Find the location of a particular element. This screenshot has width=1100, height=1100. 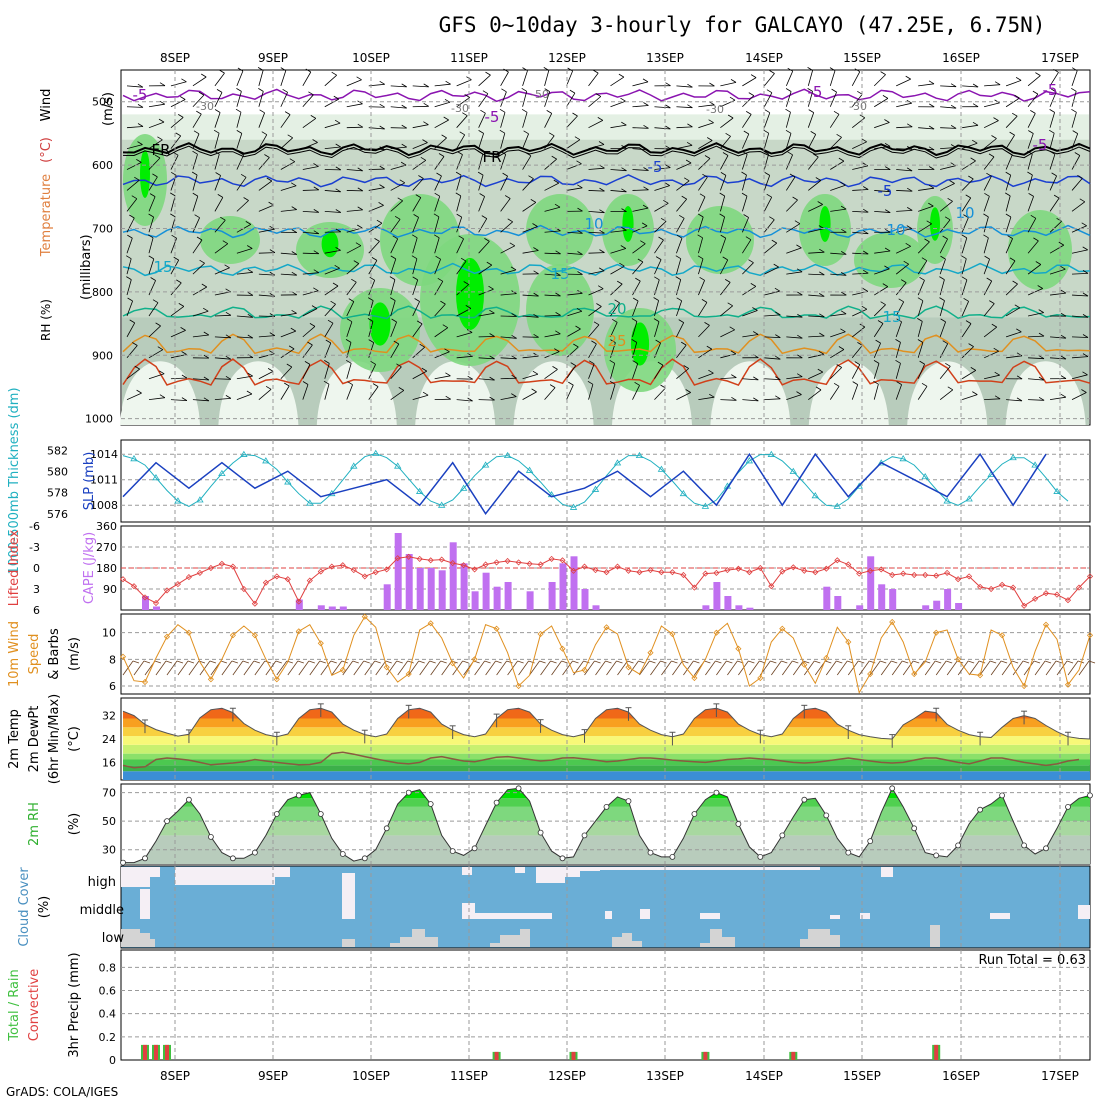

thickness-frame is located at coordinates (605, 481).